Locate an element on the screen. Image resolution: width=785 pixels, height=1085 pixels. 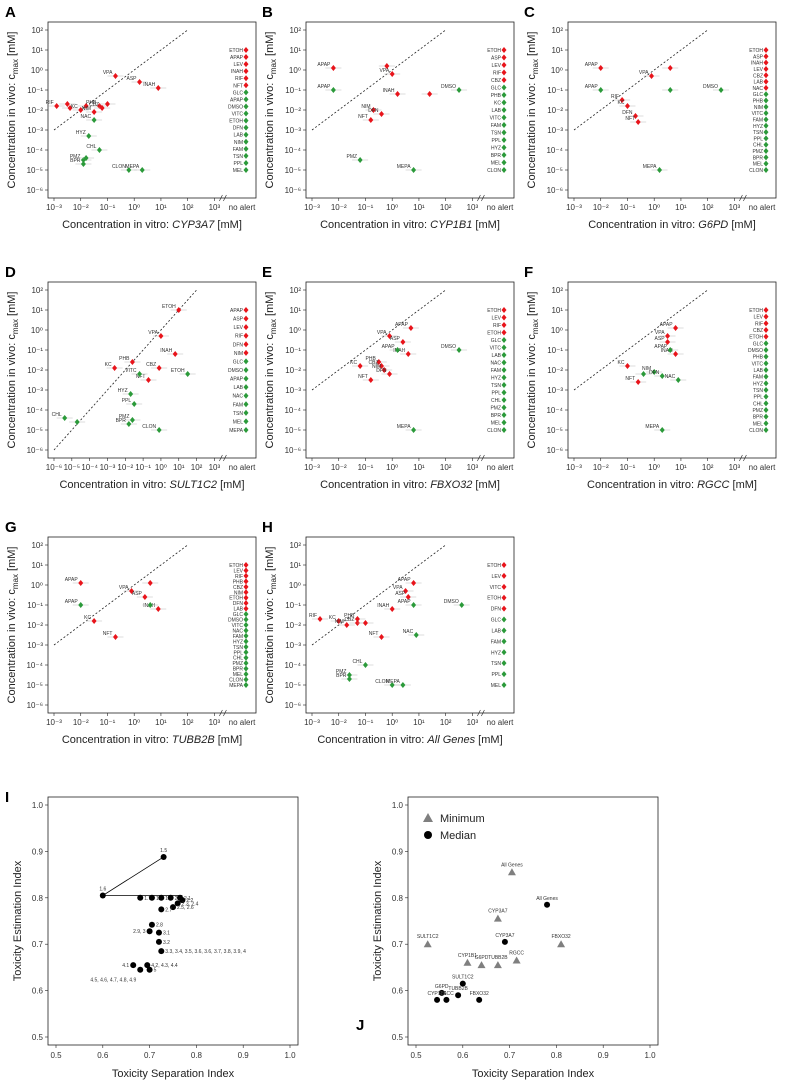
y-tick-label: 10⁻² is located at coordinates (293, 110).